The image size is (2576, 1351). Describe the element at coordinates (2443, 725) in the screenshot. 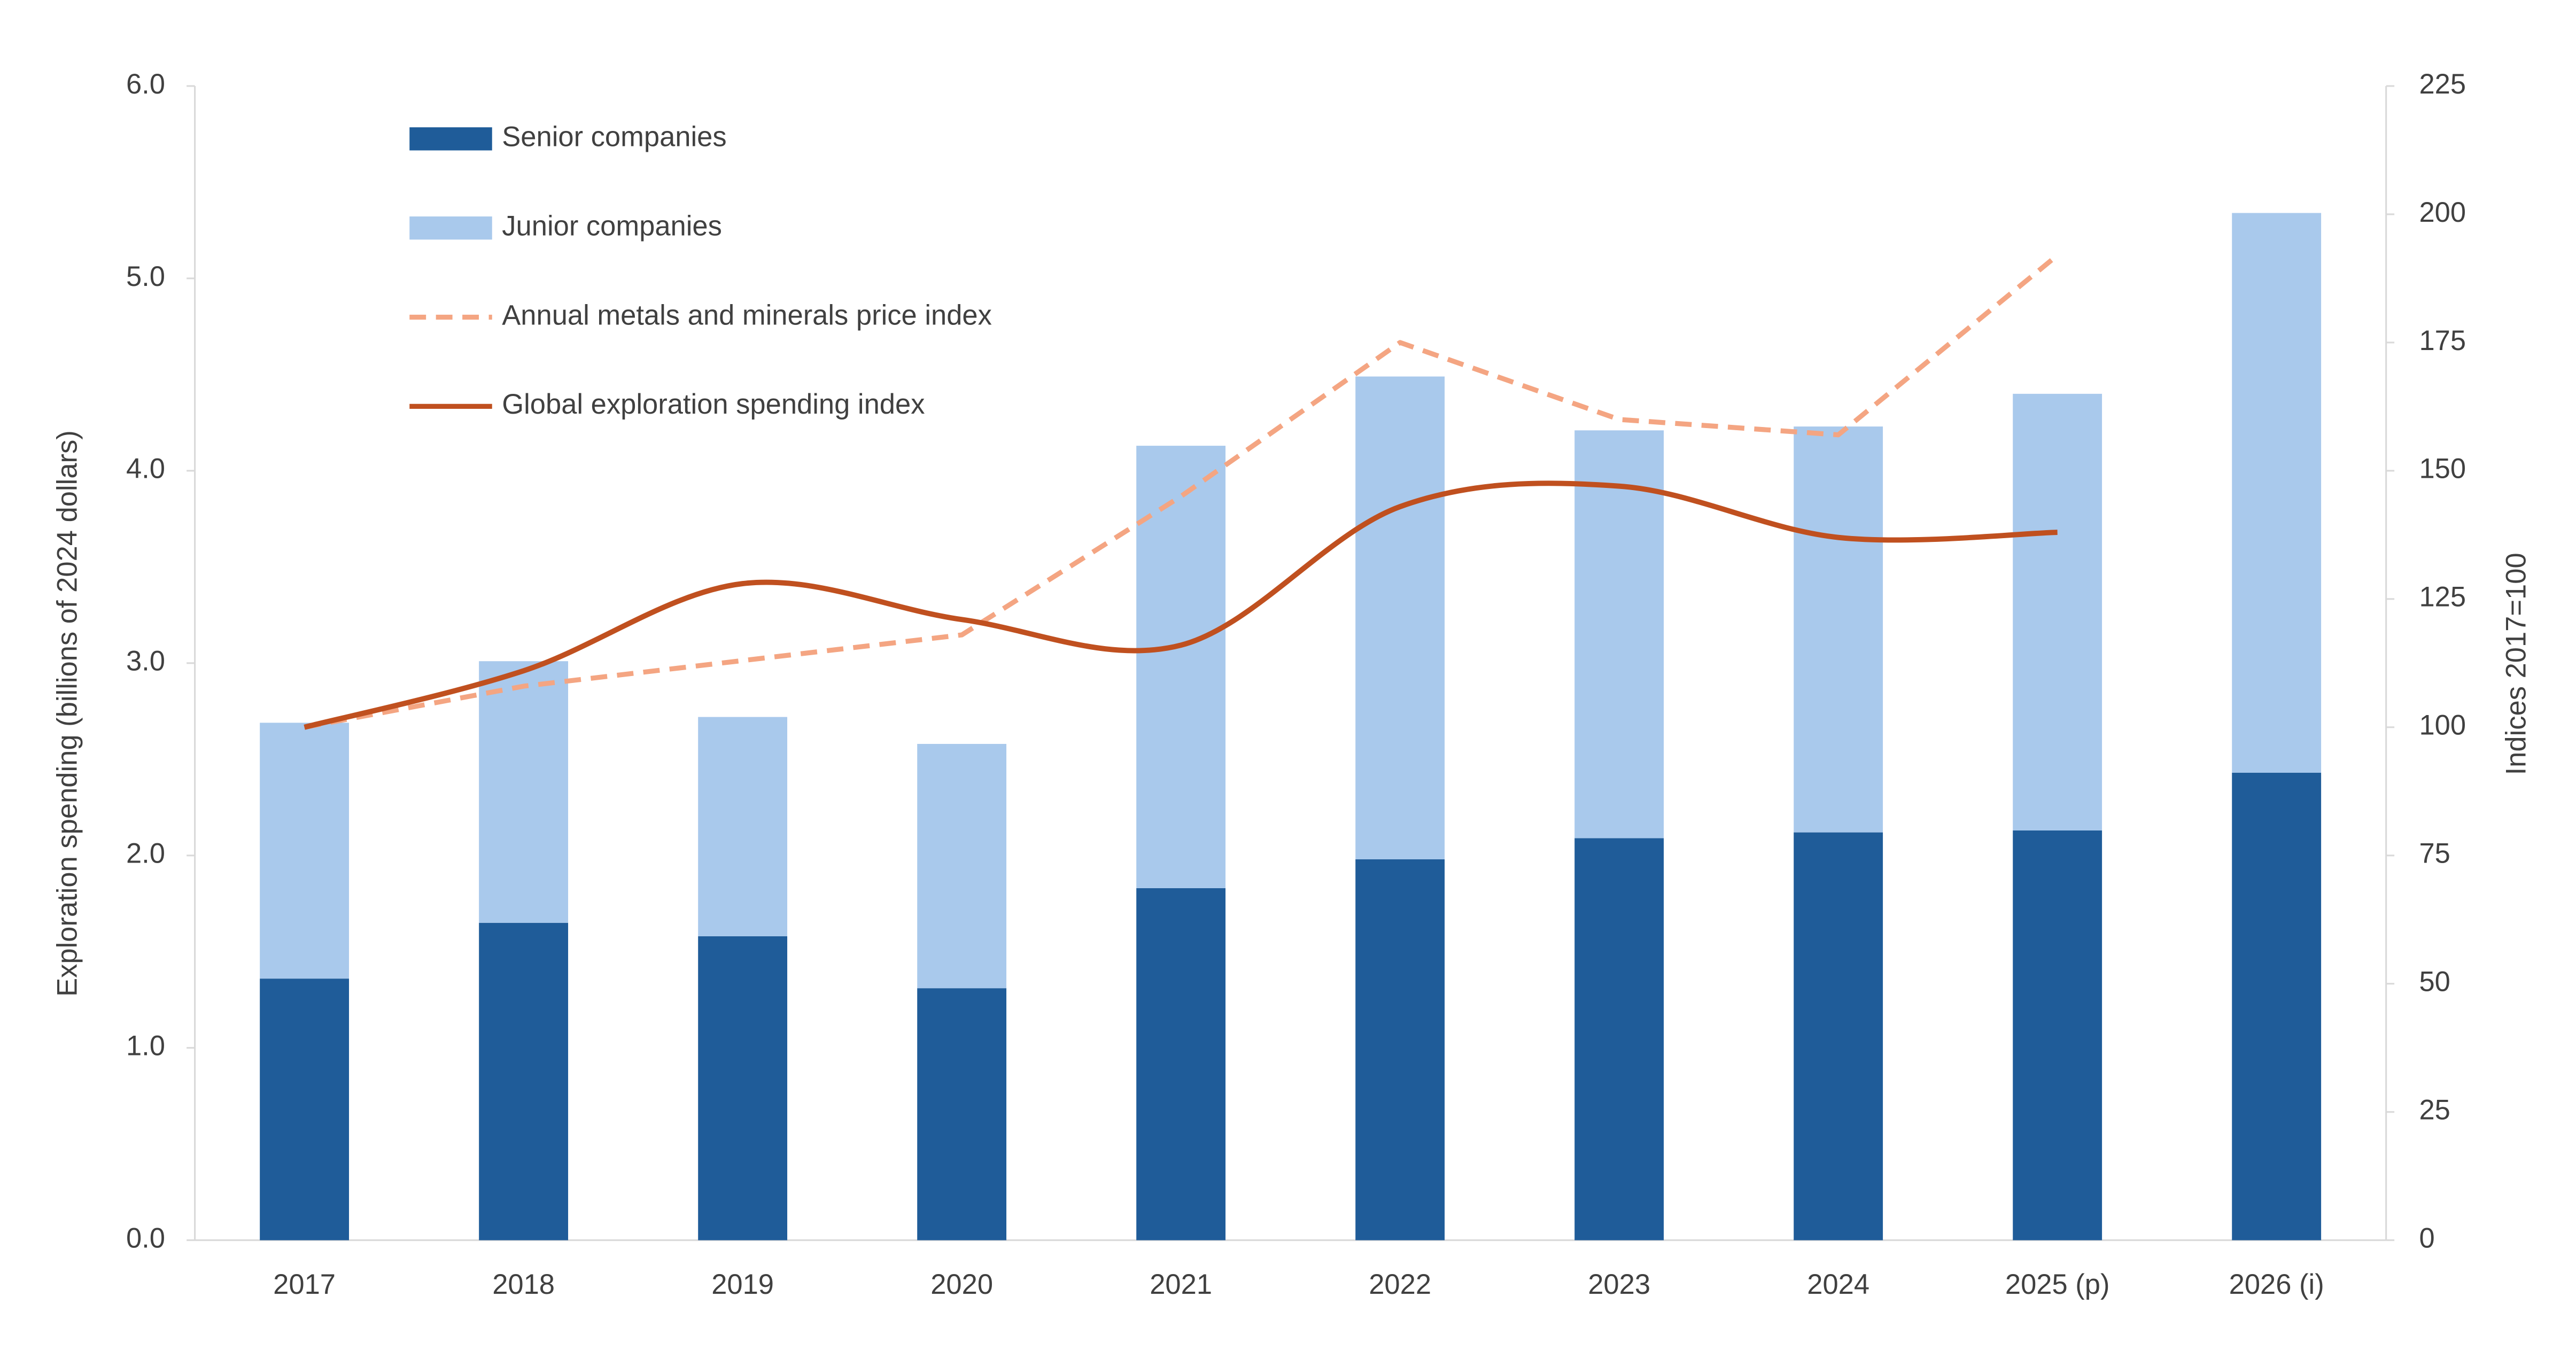

I see `y2-tick-label: 100` at that location.